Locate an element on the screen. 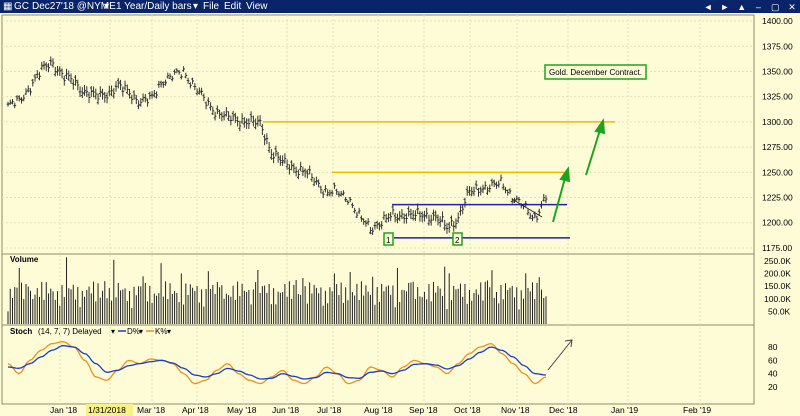  minimize-icon: – is located at coordinates (758, 7).